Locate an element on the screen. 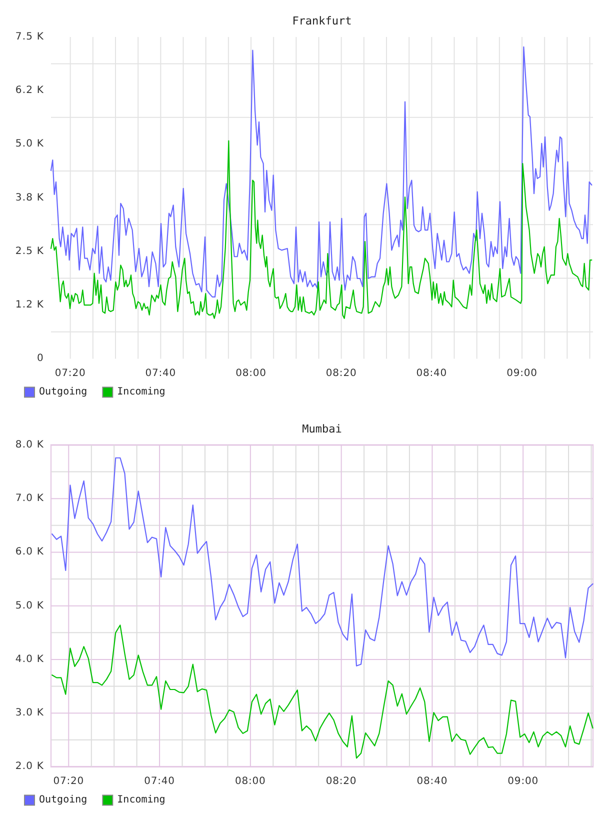  y-tick-label: 3.0 K is located at coordinates (29, 713).